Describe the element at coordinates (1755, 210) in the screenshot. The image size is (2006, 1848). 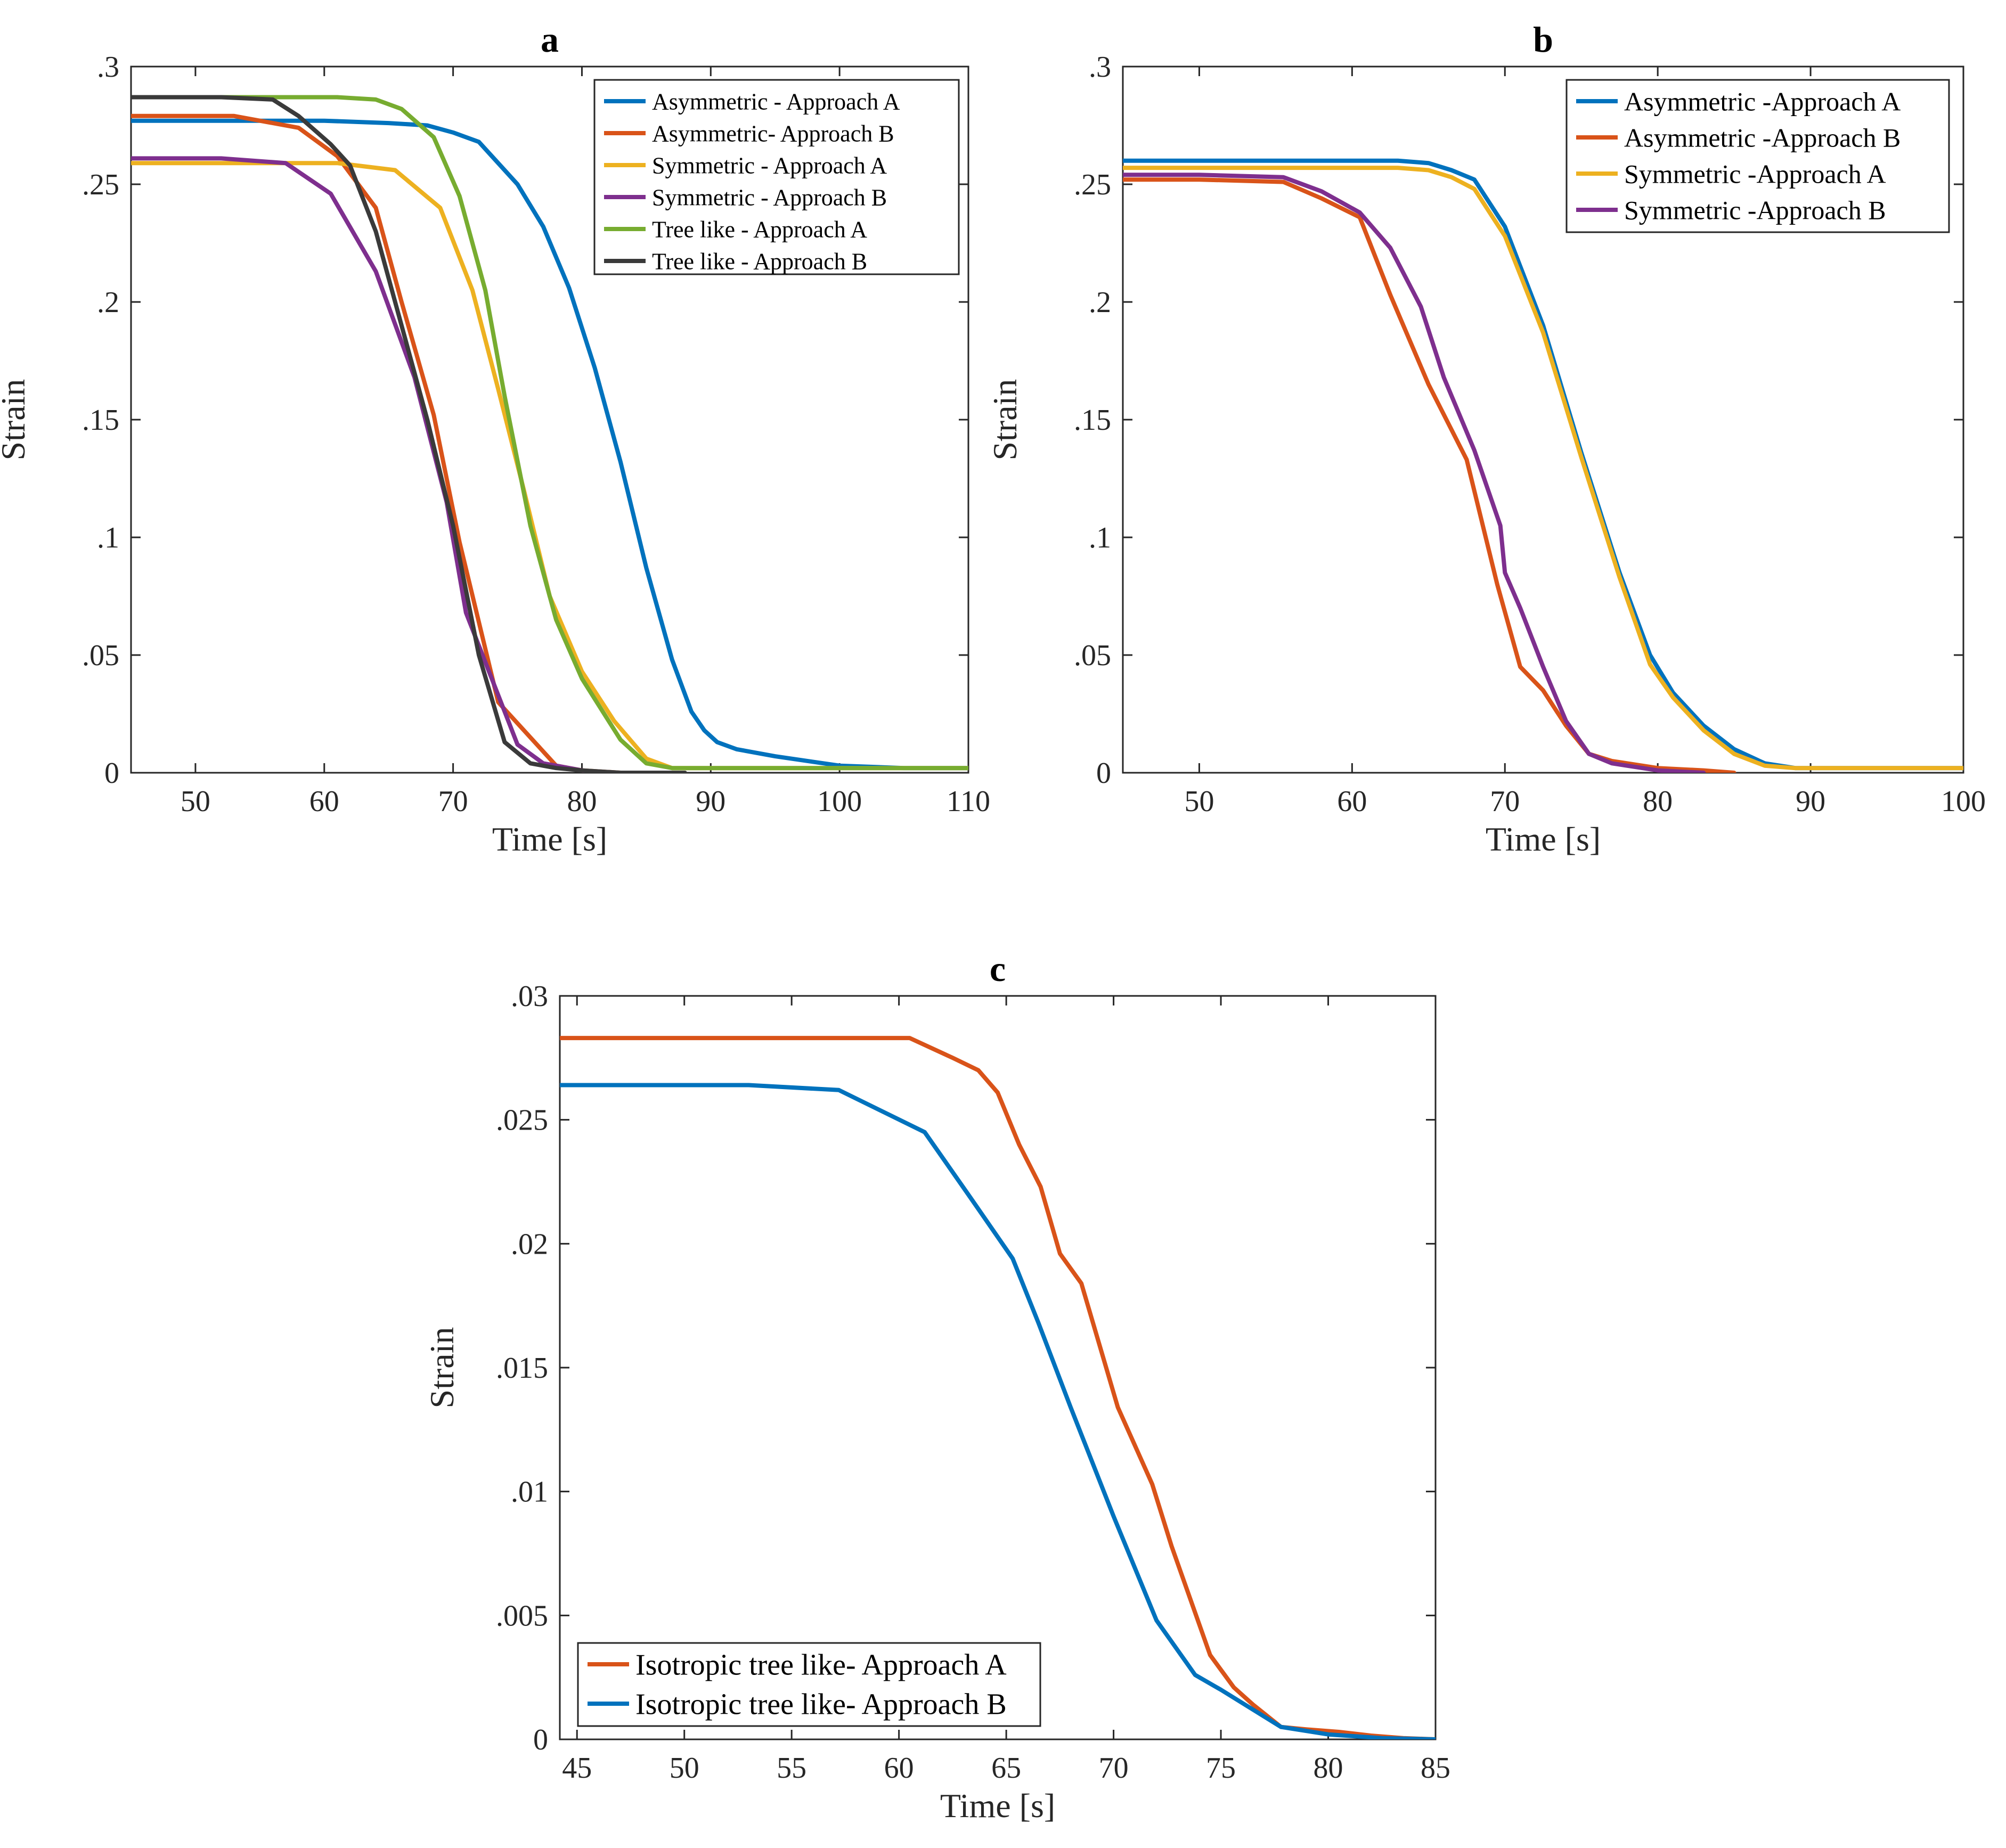
I see `legend-entry: Symmetric -Approach B` at that location.